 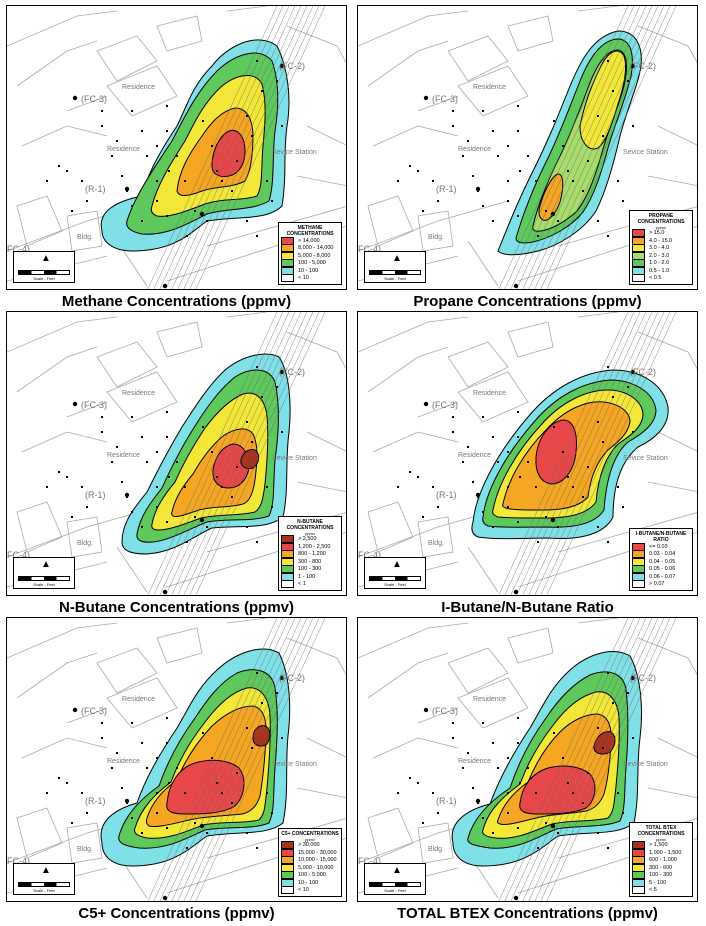 What do you see at coordinates (436, 849) in the screenshot?
I see `bldg-label: Bldg.` at bounding box center [436, 849].